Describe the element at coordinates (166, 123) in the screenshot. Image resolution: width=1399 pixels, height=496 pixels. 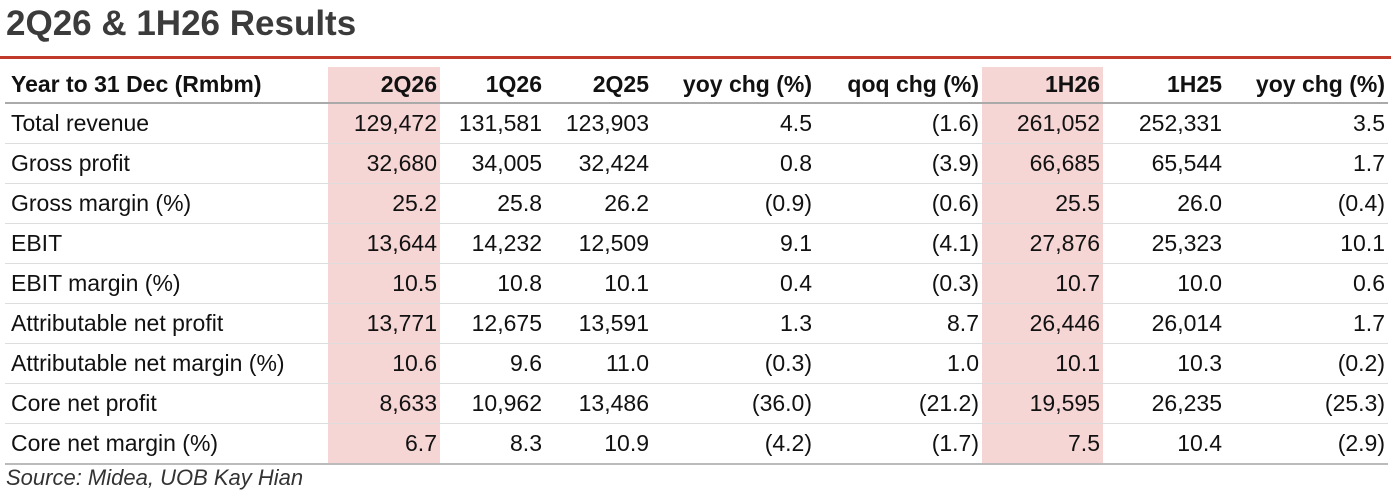
I see `row-label: Total revenue` at that location.